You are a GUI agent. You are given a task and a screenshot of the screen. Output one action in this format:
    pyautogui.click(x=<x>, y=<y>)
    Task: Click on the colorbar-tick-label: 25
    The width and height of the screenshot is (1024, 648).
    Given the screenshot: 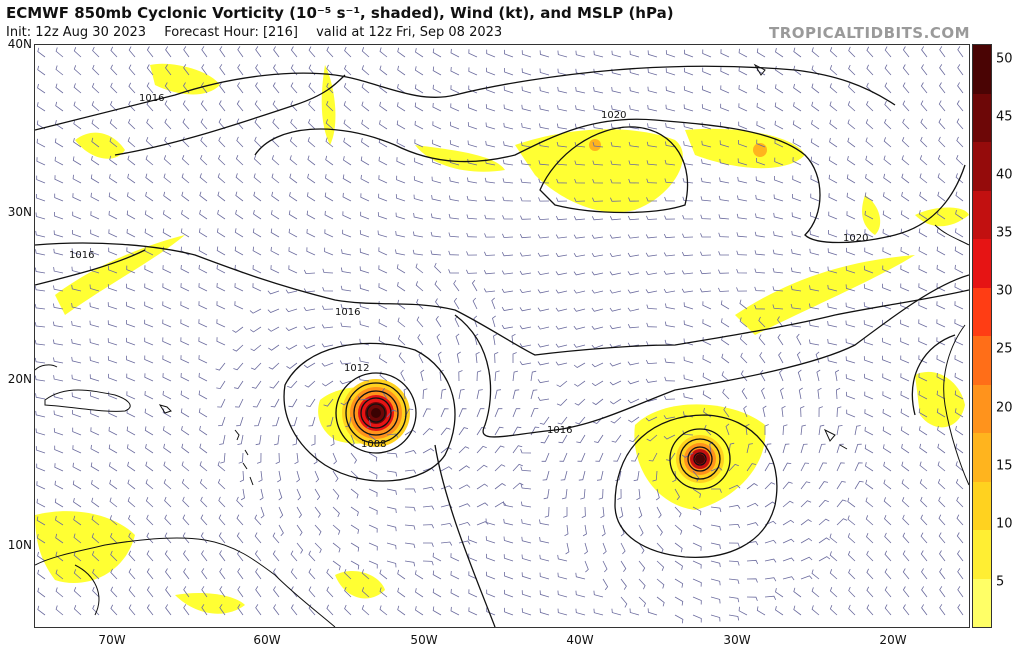 What is the action you would take?
    pyautogui.click(x=1004, y=349)
    